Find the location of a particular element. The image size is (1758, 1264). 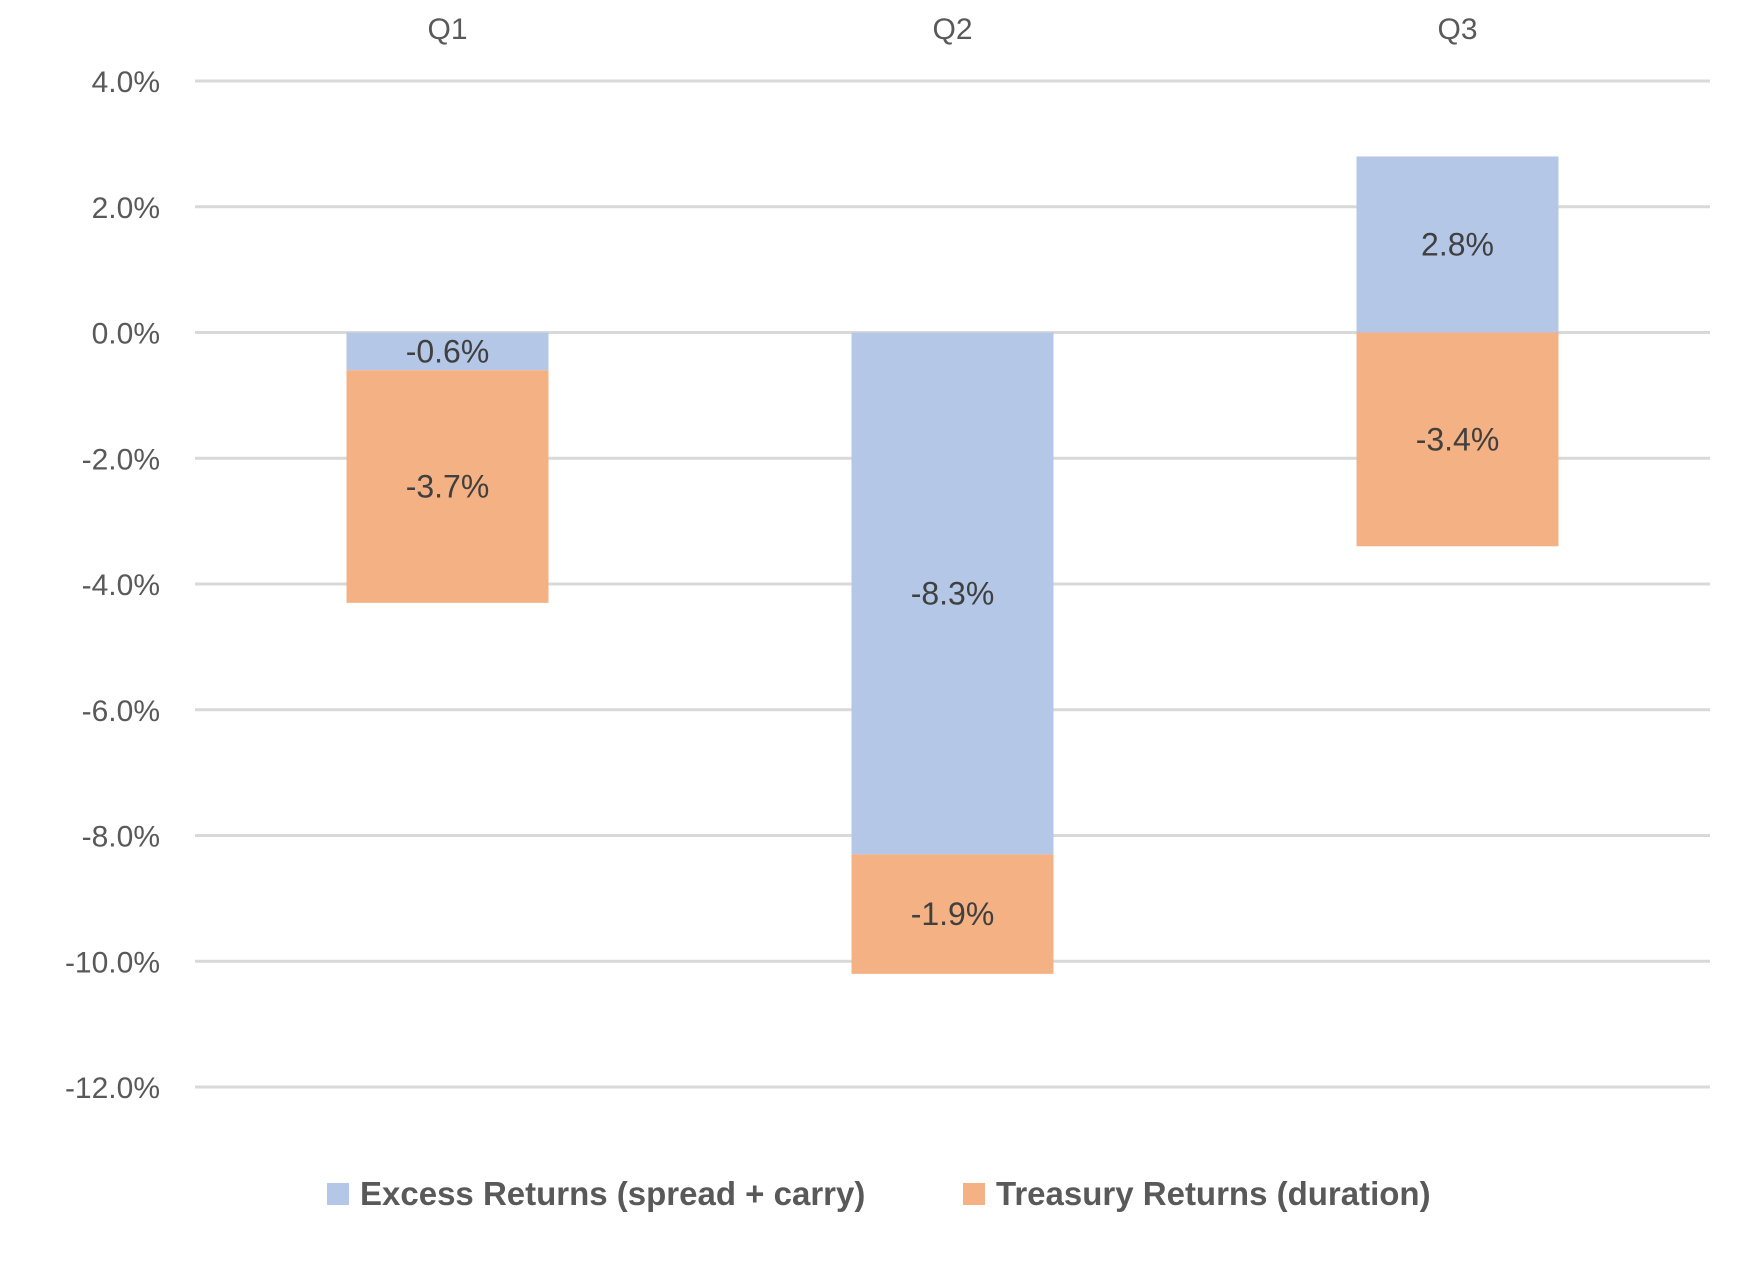

data-label: -3.4% is located at coordinates (1458, 439).